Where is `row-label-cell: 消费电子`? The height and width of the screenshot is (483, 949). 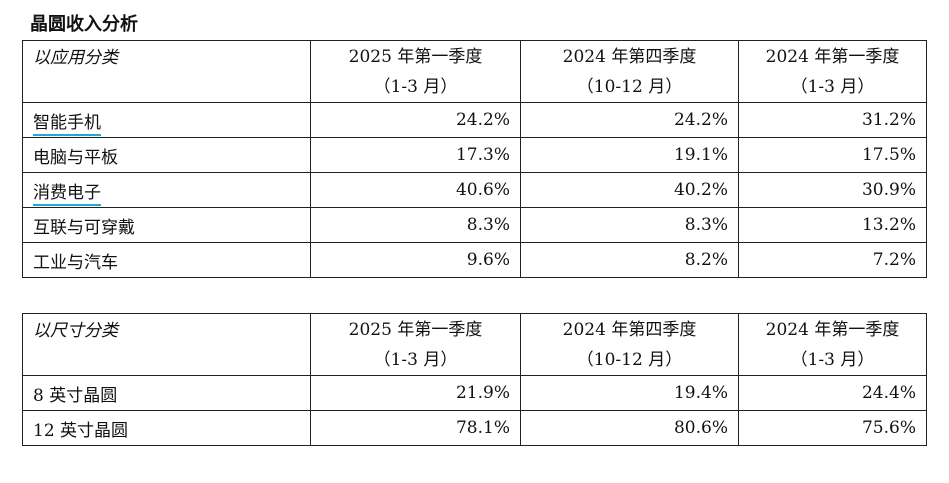
row-label-cell: 消费电子 is located at coordinates (166, 190).